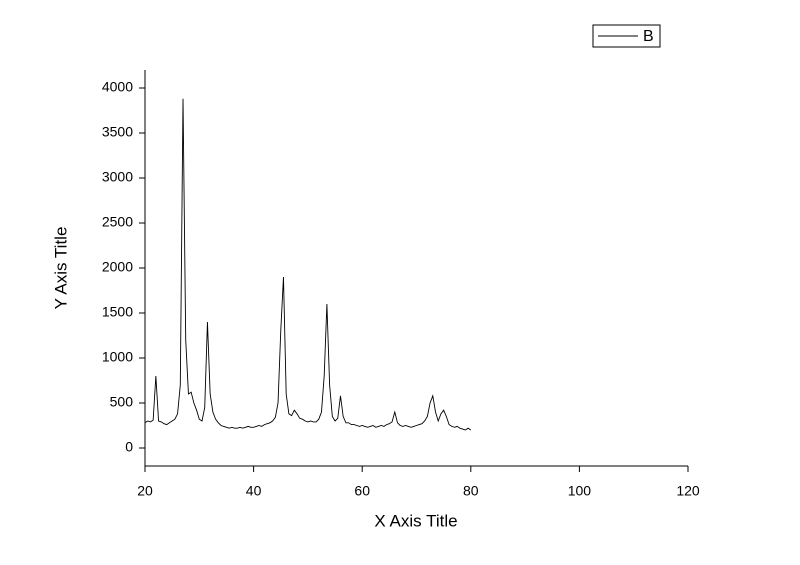  Describe the element at coordinates (117, 357) in the screenshot. I see `y-tick-label: 1000` at that location.